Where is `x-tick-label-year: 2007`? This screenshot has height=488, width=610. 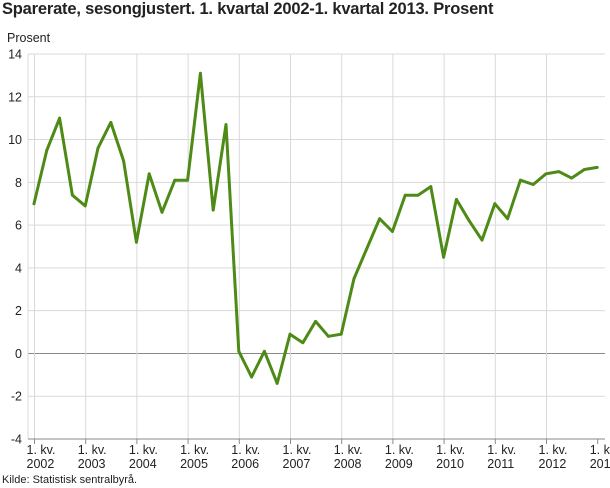
x-tick-label-year: 2007 is located at coordinates (297, 464).